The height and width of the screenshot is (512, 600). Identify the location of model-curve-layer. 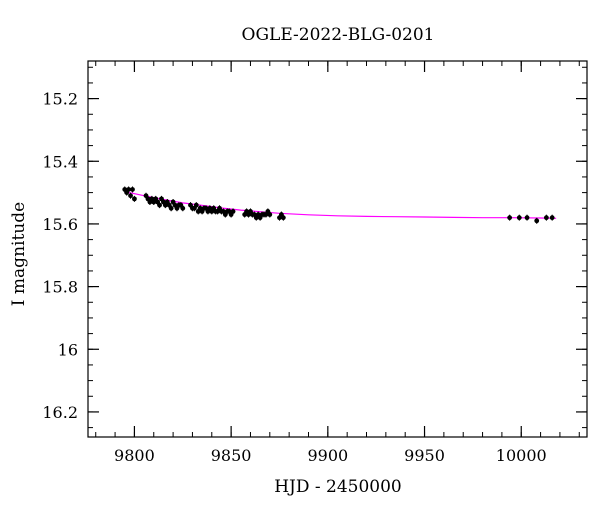
(340, 205).